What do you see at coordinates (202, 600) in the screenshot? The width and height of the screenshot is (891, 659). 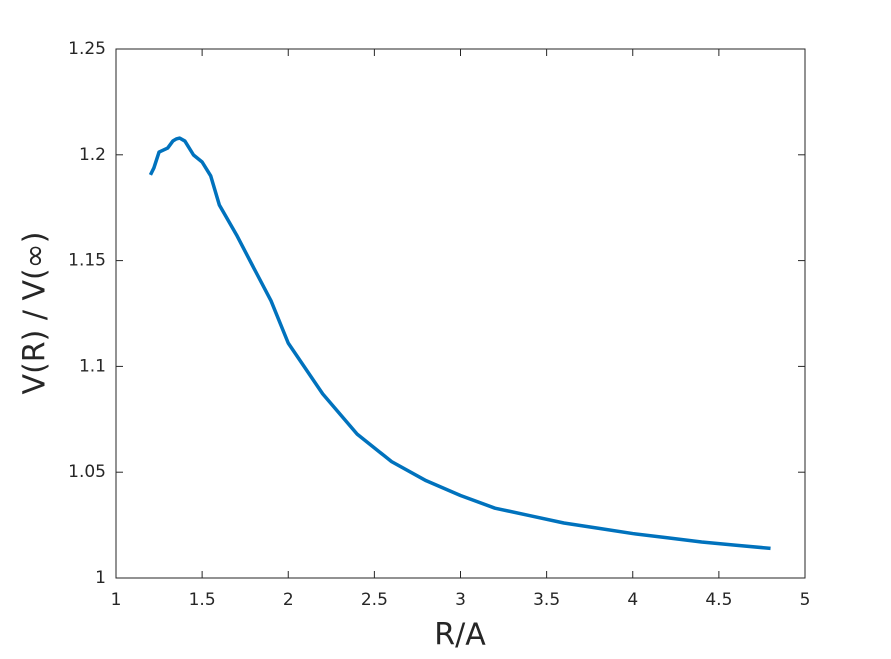 I see `x-tick-label: 1.5` at bounding box center [202, 600].